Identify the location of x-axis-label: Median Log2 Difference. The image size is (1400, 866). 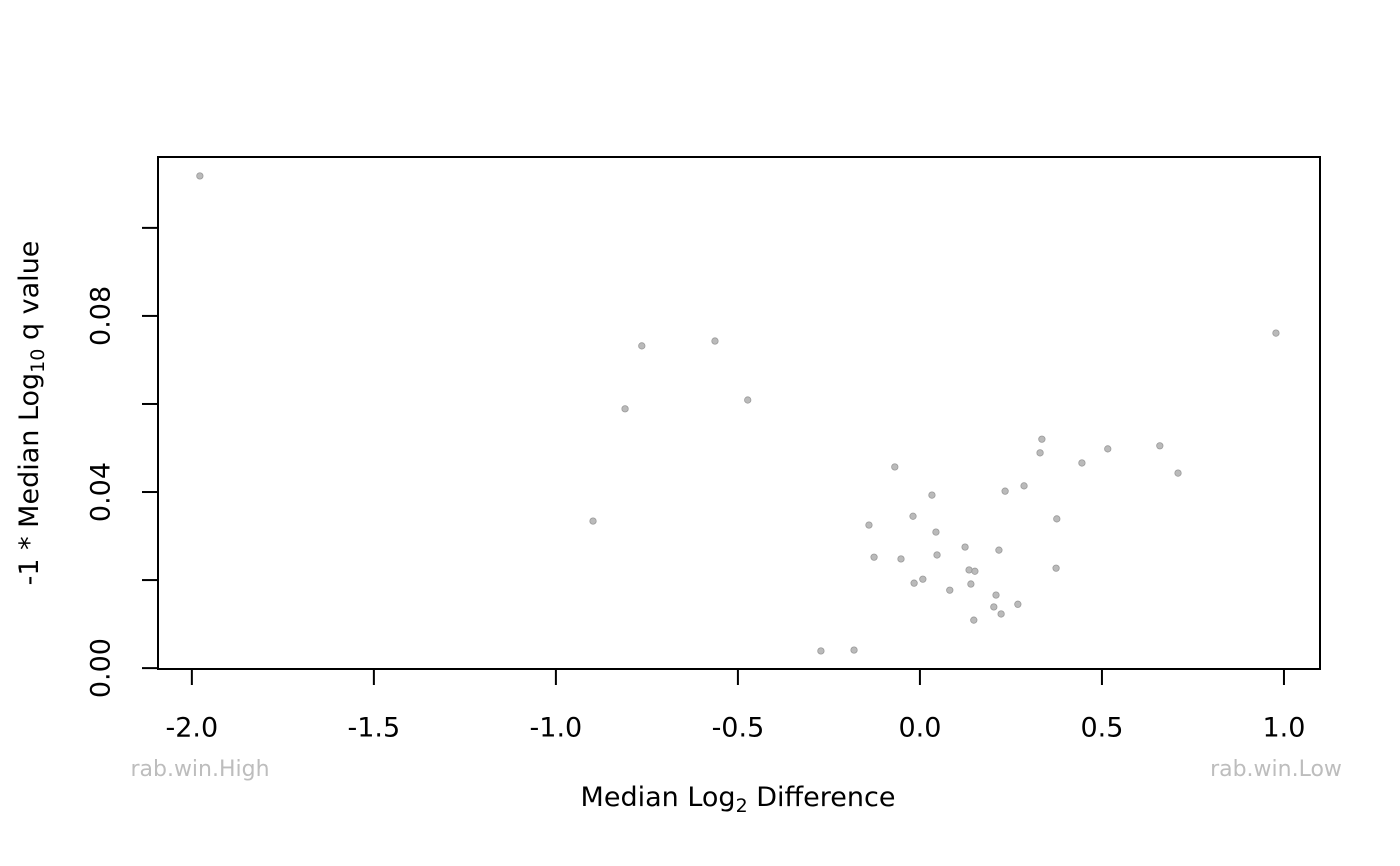
(738, 799).